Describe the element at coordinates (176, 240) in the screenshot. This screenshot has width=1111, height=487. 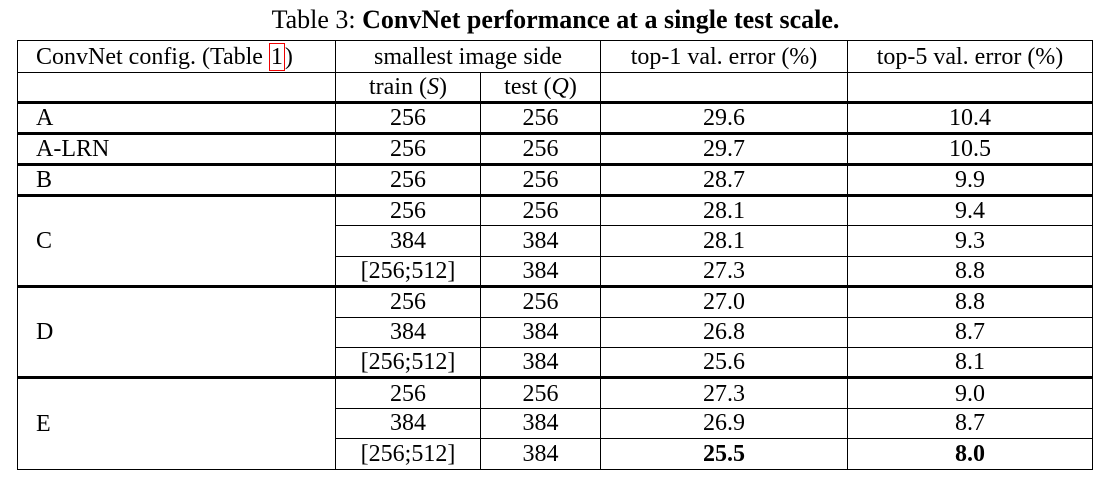
I see `config: C` at that location.